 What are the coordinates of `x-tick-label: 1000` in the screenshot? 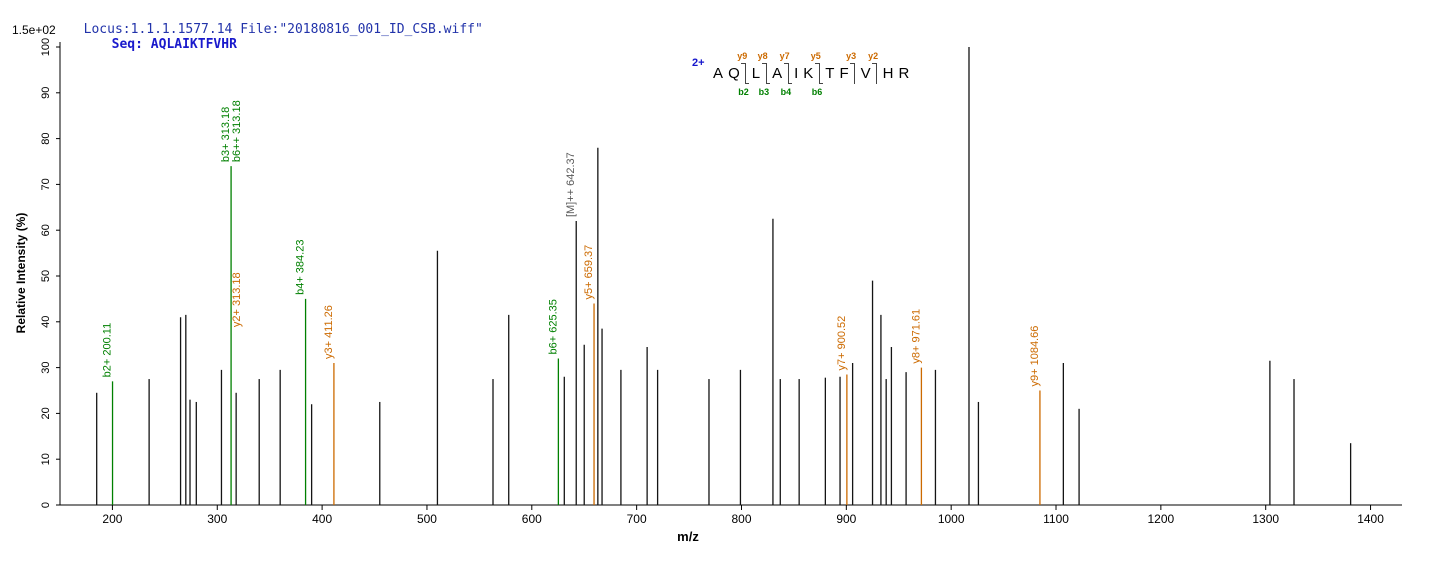 It's located at (951, 519).